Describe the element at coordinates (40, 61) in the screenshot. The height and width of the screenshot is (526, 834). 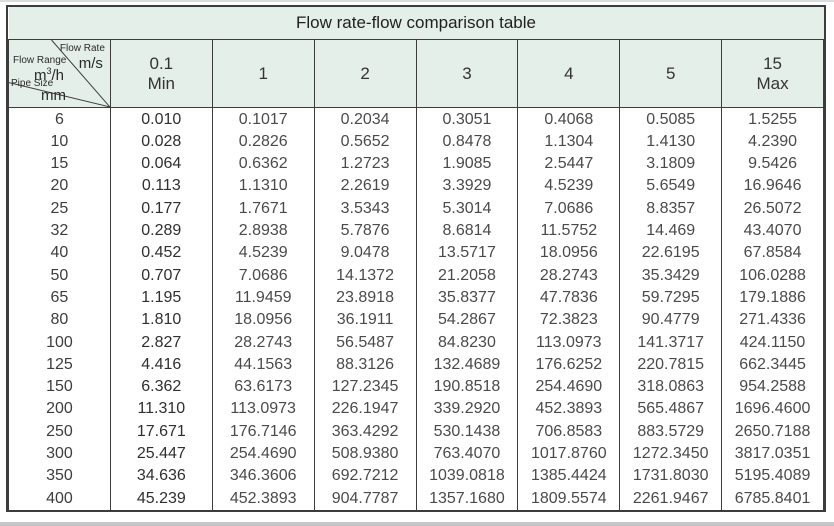
I see `flow-range-label: Flow Range` at that location.